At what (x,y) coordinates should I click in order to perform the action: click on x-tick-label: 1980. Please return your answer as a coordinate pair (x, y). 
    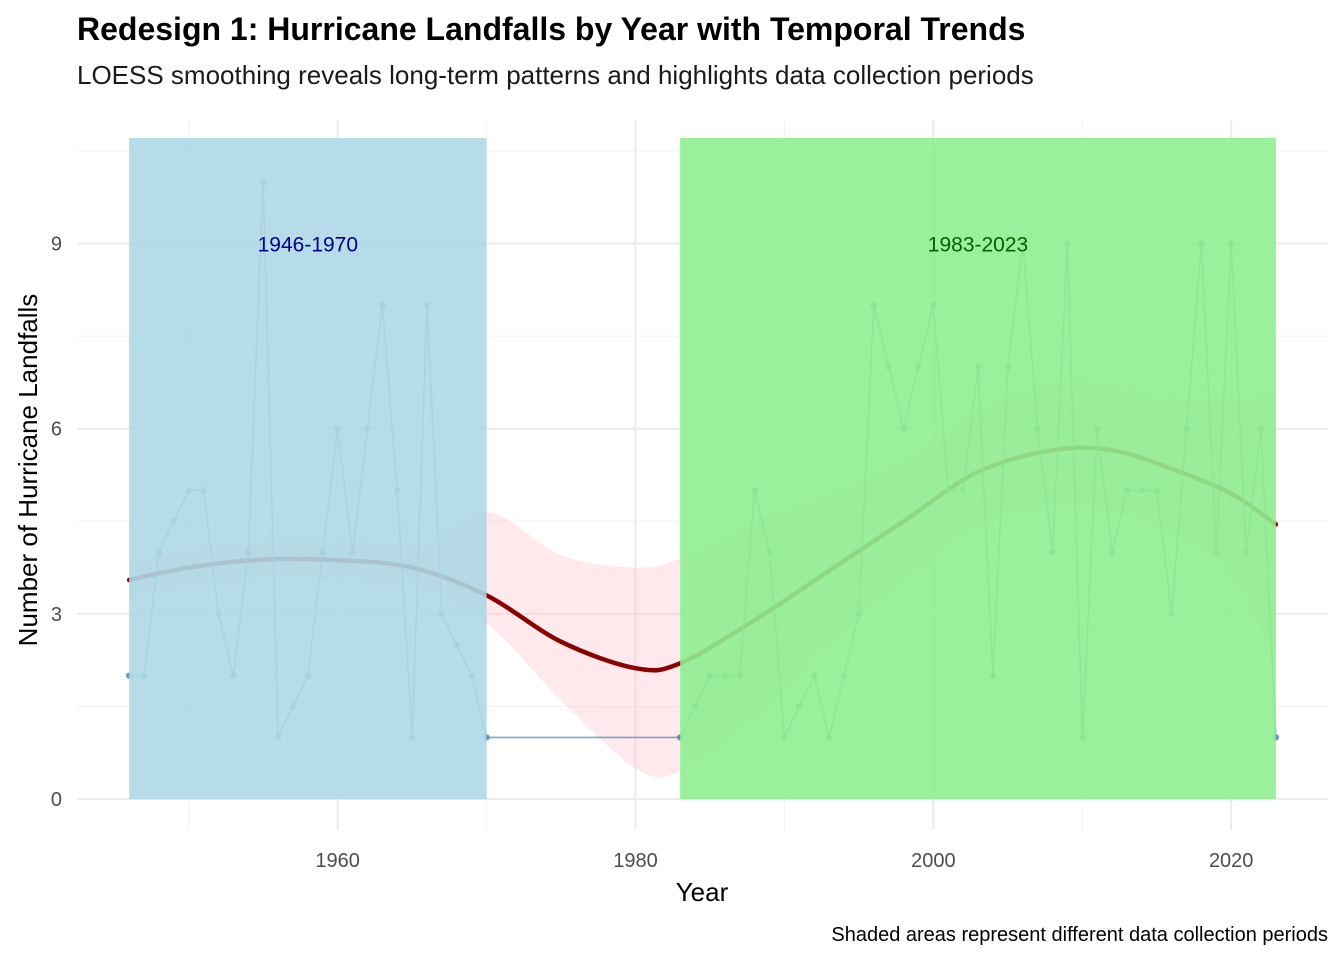
    Looking at the image, I should click on (635, 861).